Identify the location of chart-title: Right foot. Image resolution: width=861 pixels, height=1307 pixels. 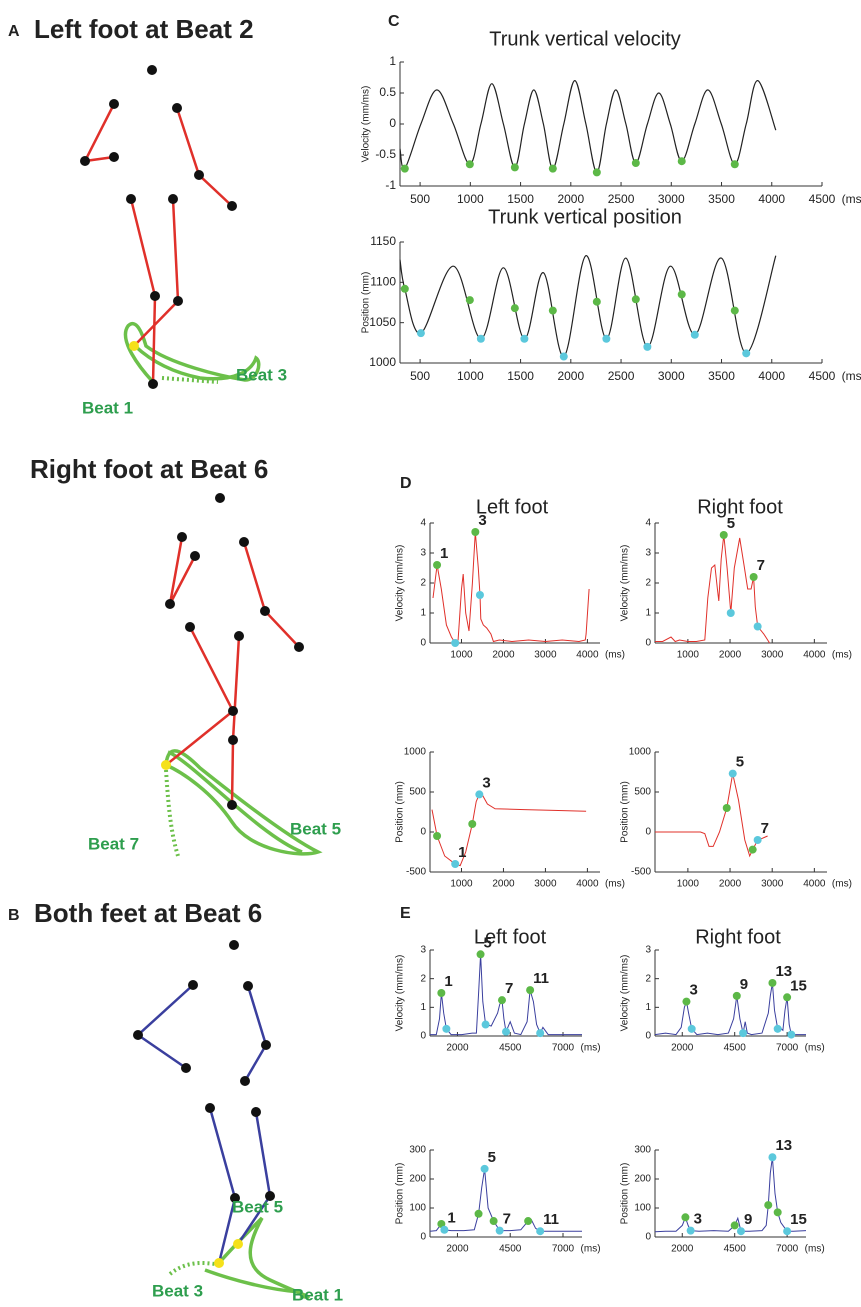
(738, 937).